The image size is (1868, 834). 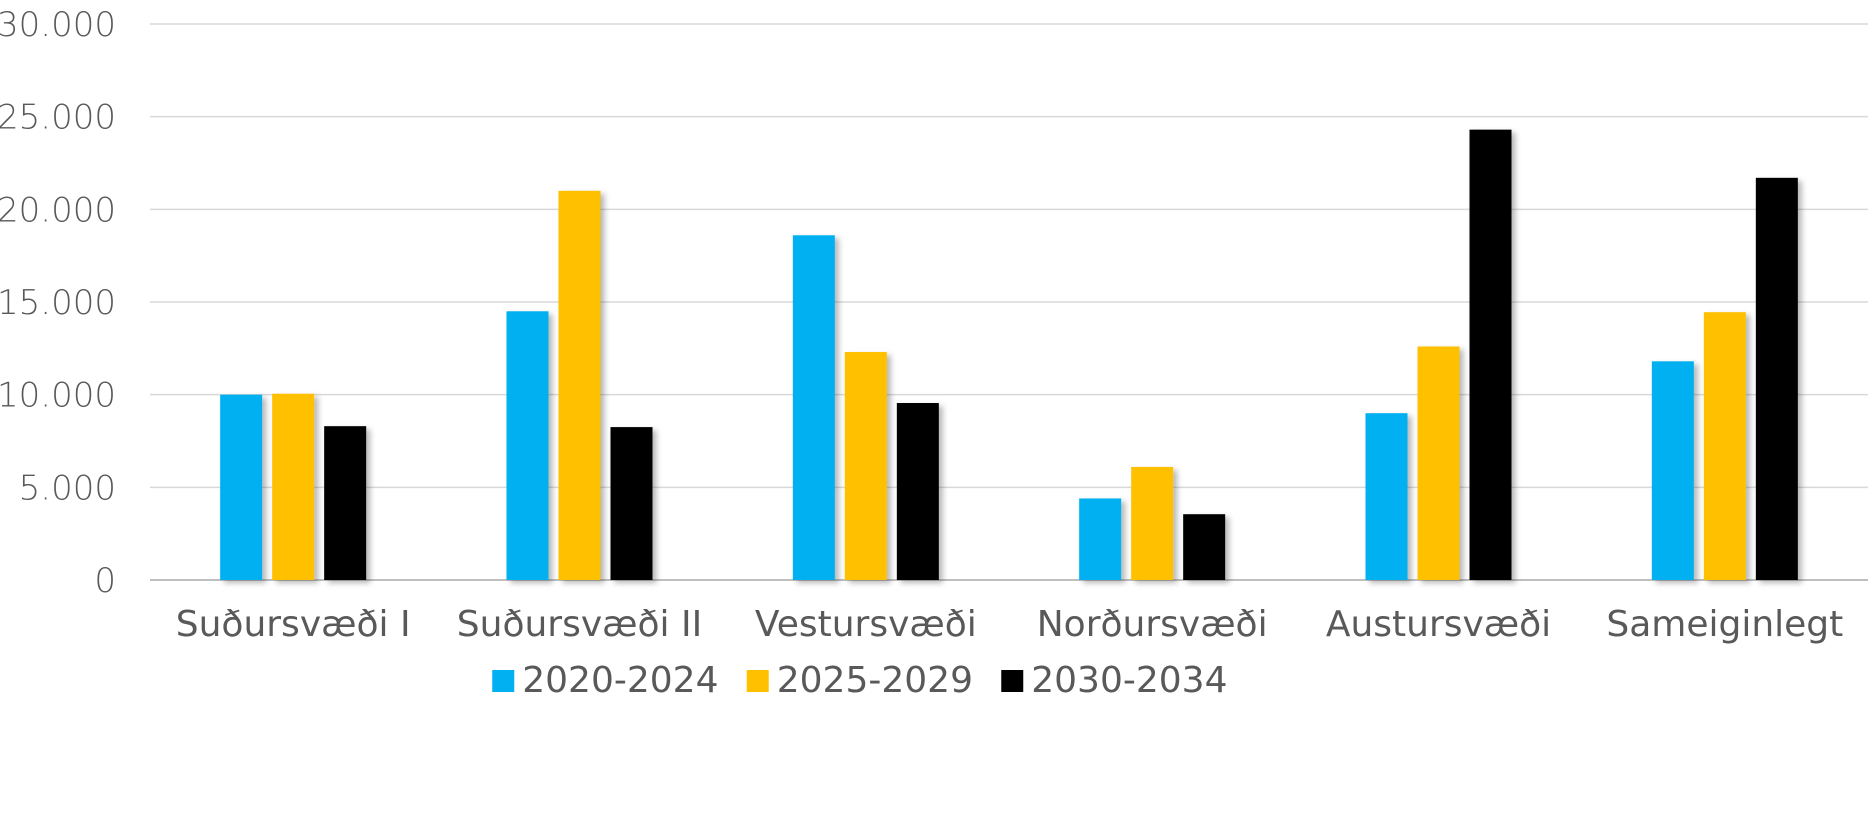 I want to click on y-tick-label: 25.000, so click(x=58, y=118).